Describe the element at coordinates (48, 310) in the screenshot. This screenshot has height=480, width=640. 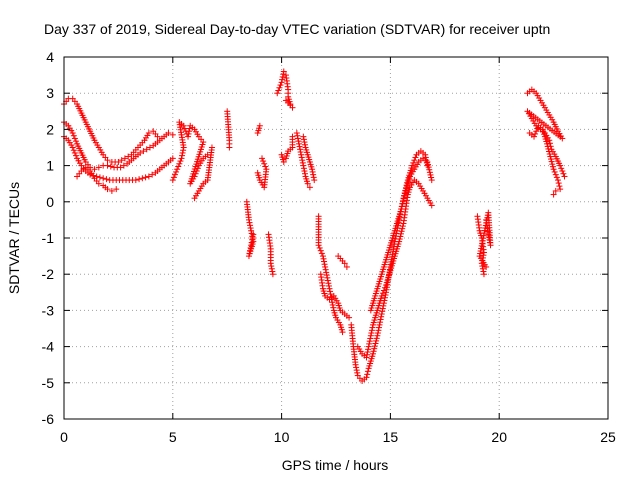
I see `y-tick-label: -3` at that location.